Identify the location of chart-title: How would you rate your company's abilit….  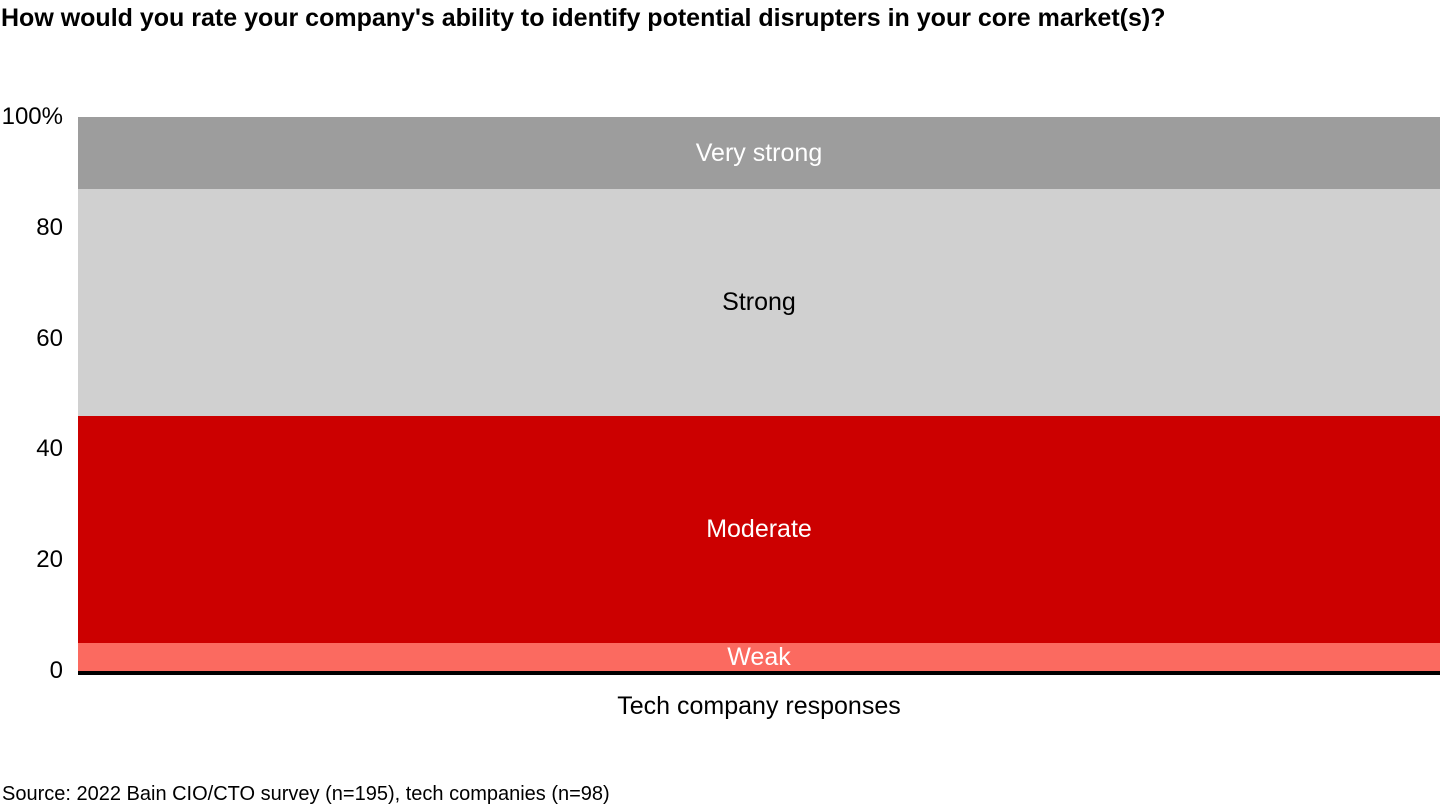
(583, 18).